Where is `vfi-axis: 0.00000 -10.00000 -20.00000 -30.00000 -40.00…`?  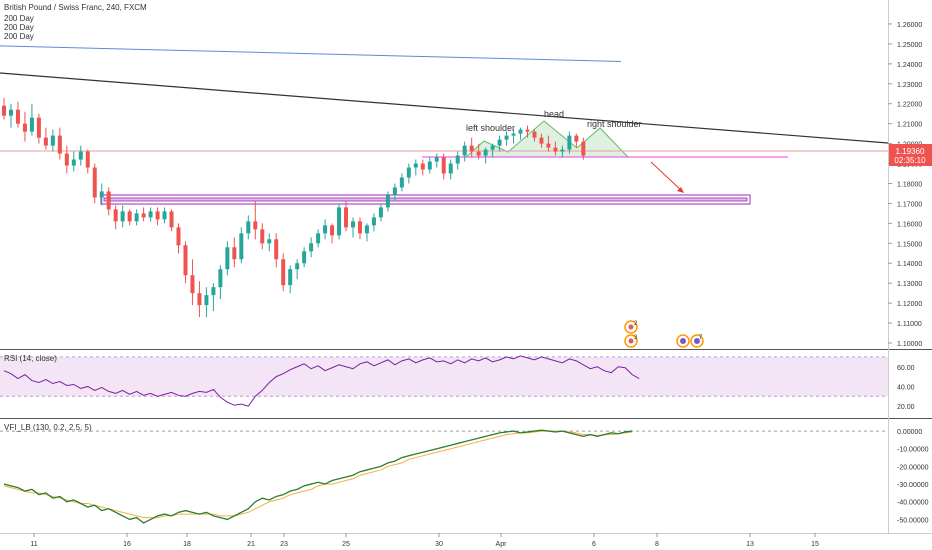 vfi-axis: 0.00000 -10.00000 -20.00000 -30.00000 -40.00… is located at coordinates (913, 476).